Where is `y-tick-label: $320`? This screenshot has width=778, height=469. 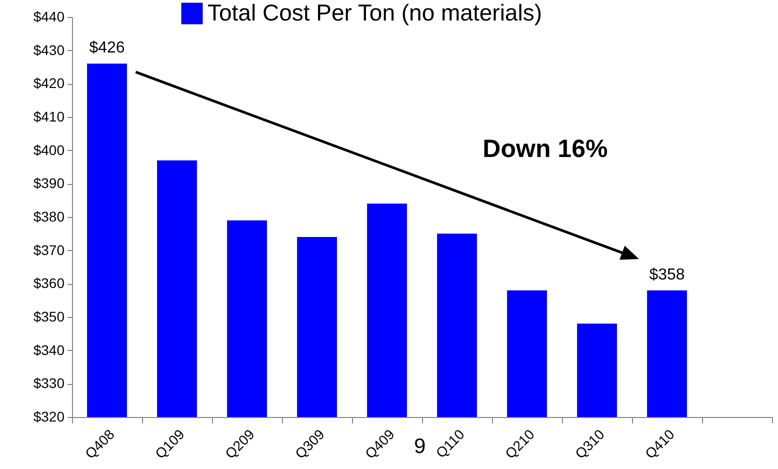 y-tick-label: $320 is located at coordinates (49, 416).